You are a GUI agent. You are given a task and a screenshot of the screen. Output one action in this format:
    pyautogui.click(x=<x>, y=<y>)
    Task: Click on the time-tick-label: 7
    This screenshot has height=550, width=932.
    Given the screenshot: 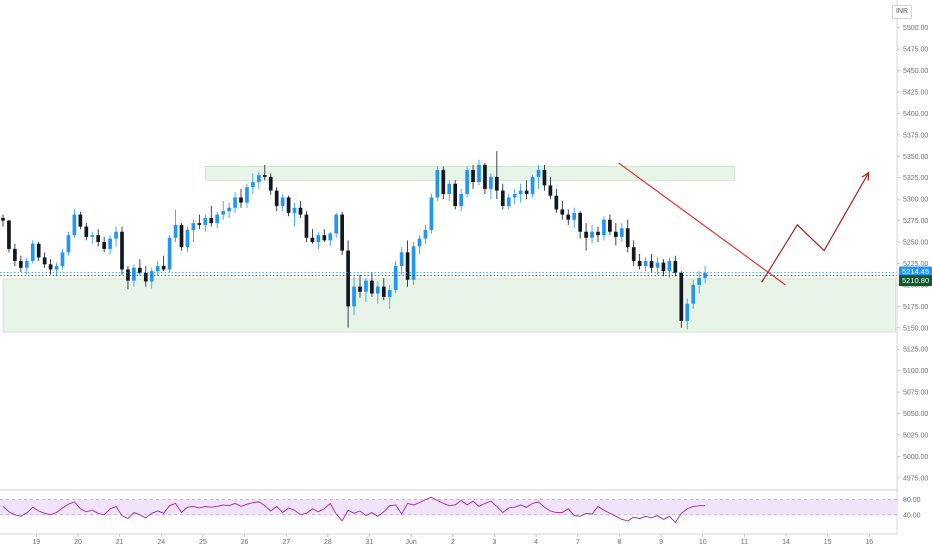 What is the action you would take?
    pyautogui.click(x=578, y=542)
    